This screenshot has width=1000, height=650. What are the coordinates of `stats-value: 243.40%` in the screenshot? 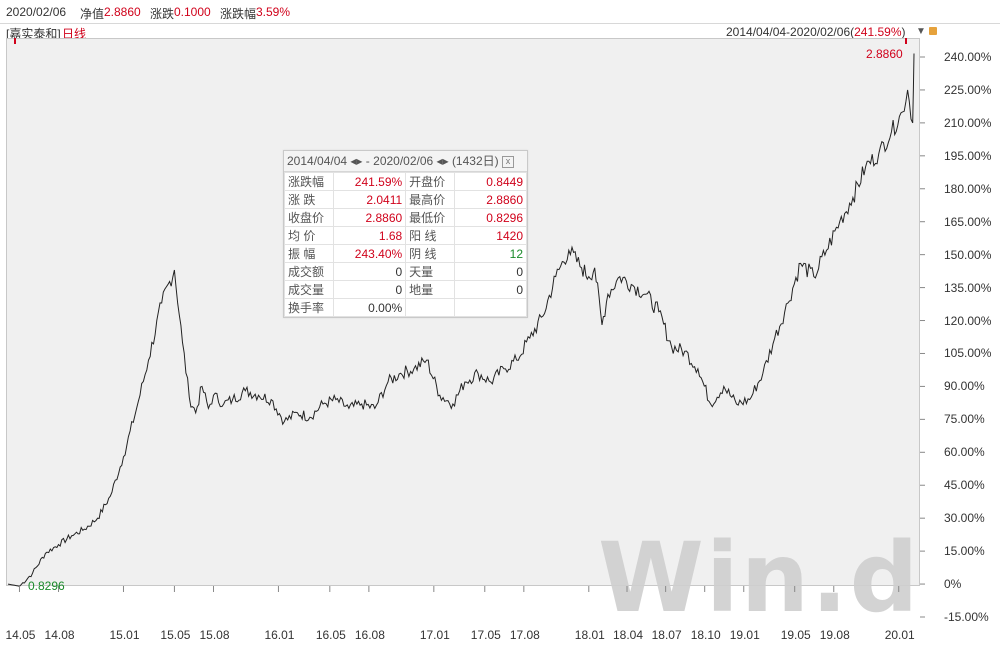 It's located at (369, 253).